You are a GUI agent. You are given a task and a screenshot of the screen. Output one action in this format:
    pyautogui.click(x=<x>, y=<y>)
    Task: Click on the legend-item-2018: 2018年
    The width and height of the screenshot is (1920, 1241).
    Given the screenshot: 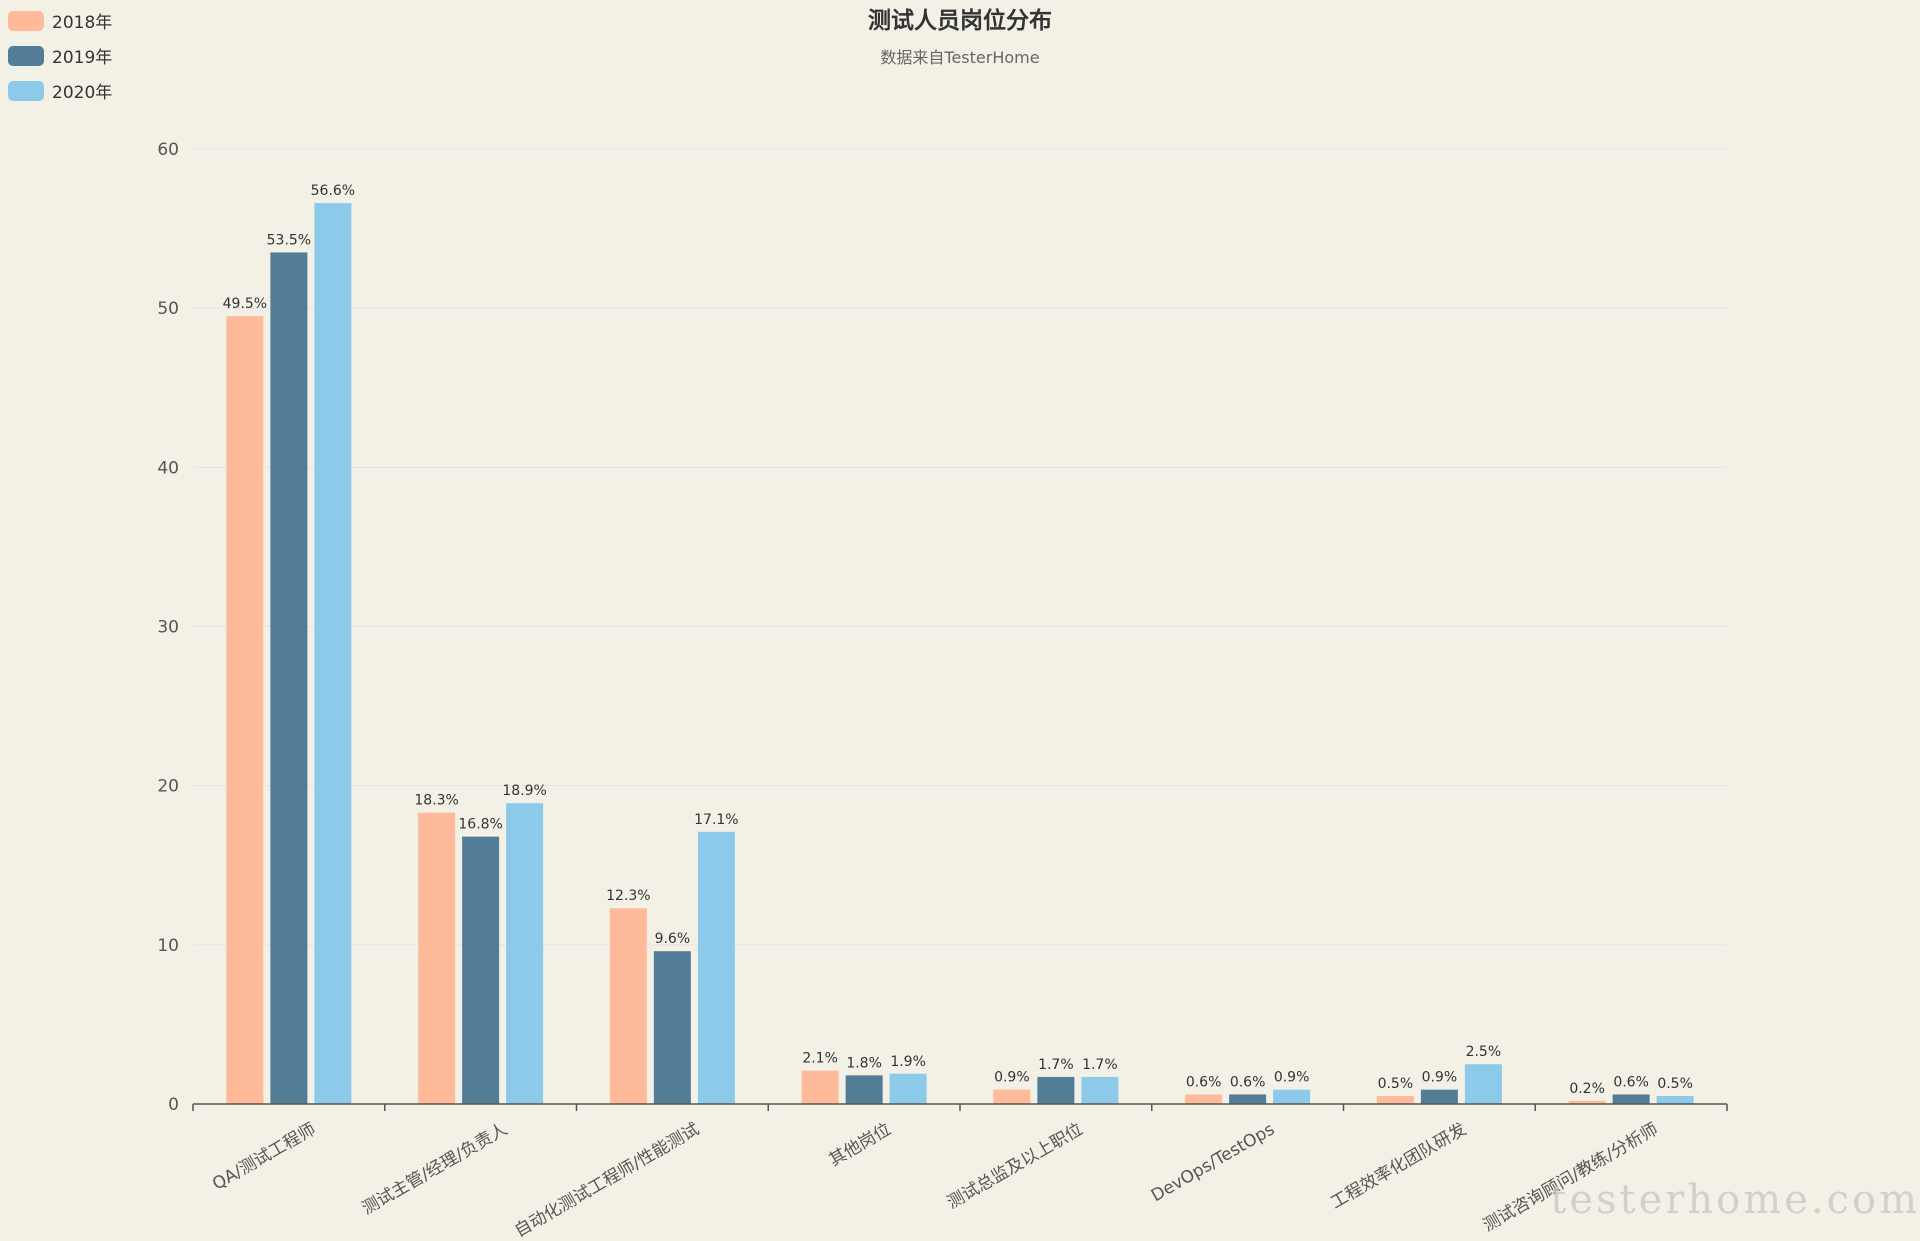 What is the action you would take?
    pyautogui.click(x=60, y=20)
    